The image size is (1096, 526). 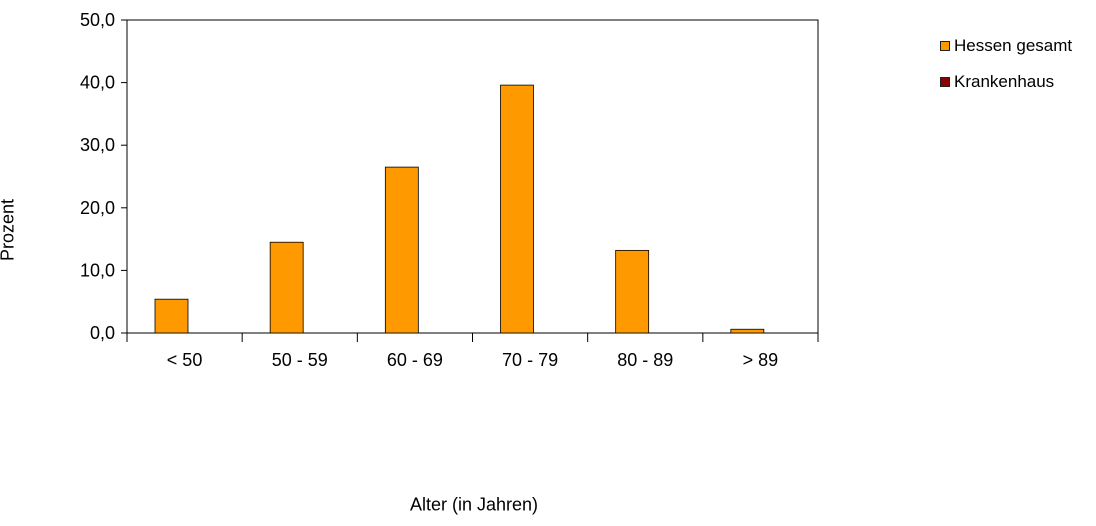 I want to click on legend-swatch-krankenhaus, so click(x=945, y=82).